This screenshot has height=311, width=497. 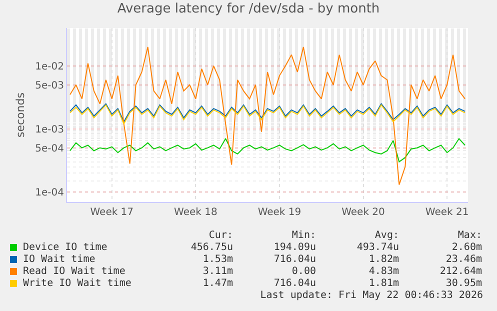 What do you see at coordinates (65, 247) in the screenshot?
I see `legend-label: Device IO time` at bounding box center [65, 247].